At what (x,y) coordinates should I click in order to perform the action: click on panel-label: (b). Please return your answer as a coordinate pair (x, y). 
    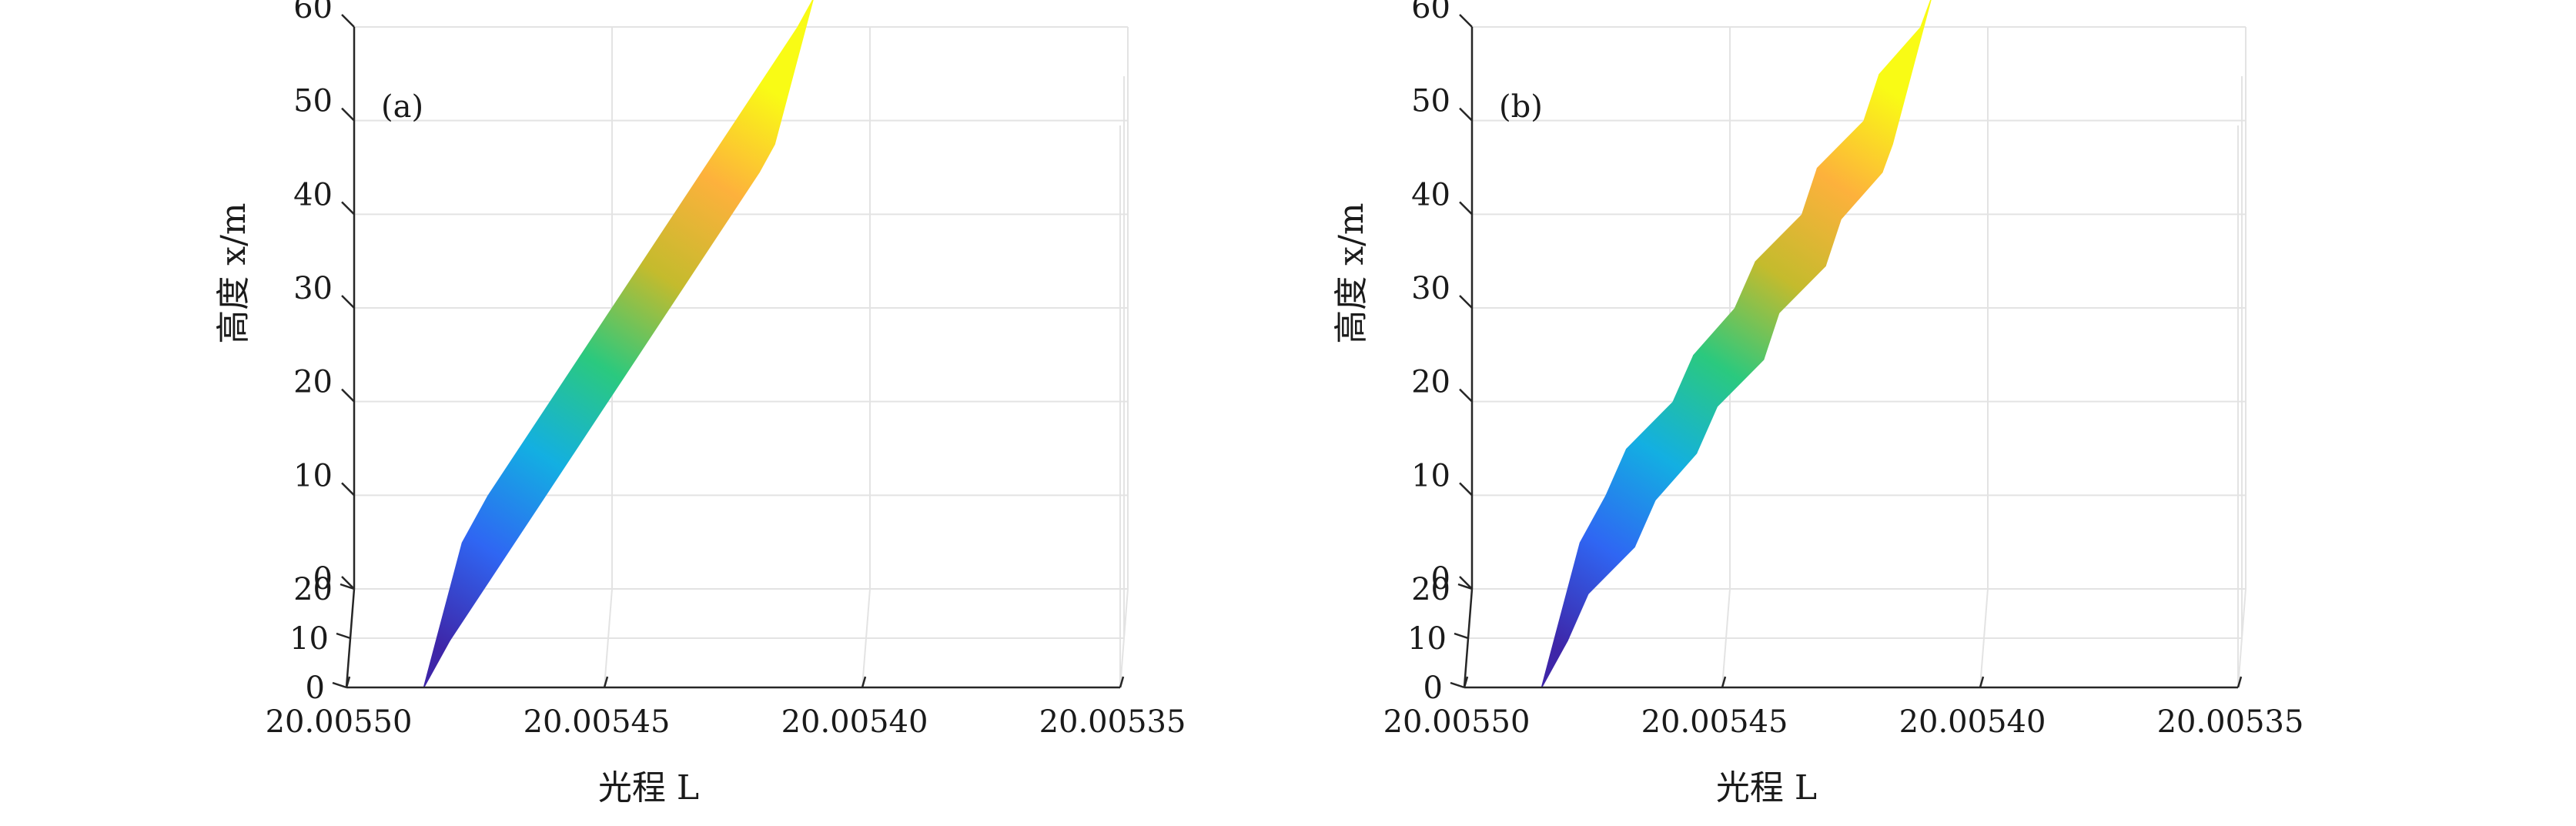
    Looking at the image, I should click on (1521, 107).